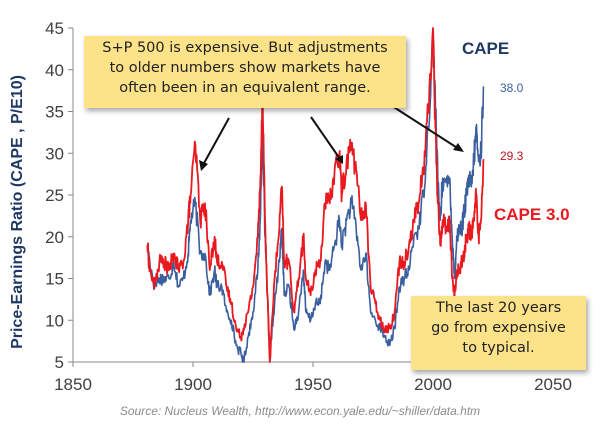 Image resolution: width=600 pixels, height=433 pixels. I want to click on arrow-1960-head, so click(339, 159).